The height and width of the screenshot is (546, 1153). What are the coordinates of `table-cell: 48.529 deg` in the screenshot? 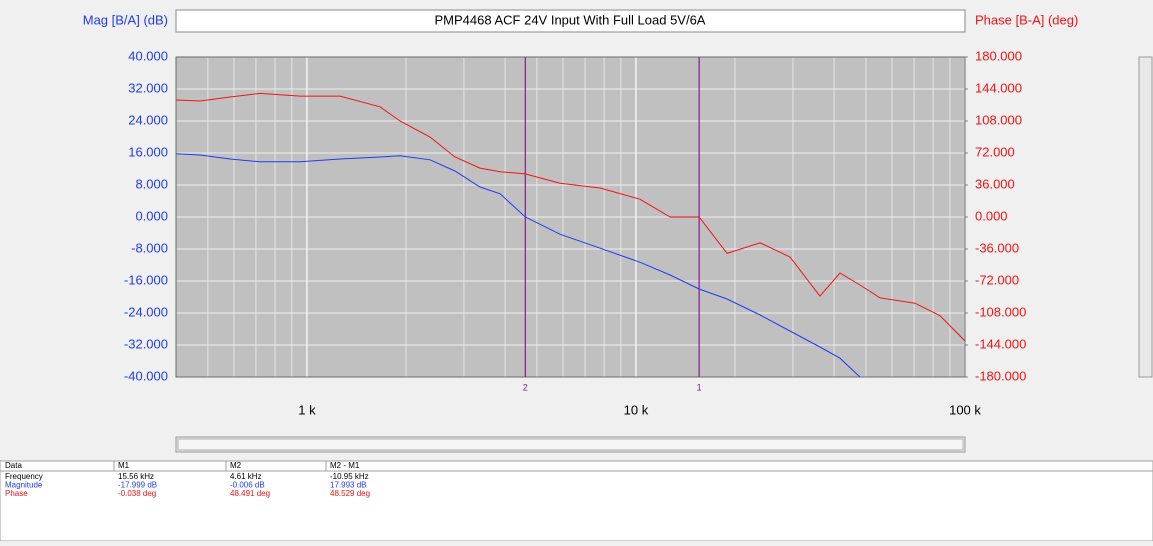 It's located at (350, 493).